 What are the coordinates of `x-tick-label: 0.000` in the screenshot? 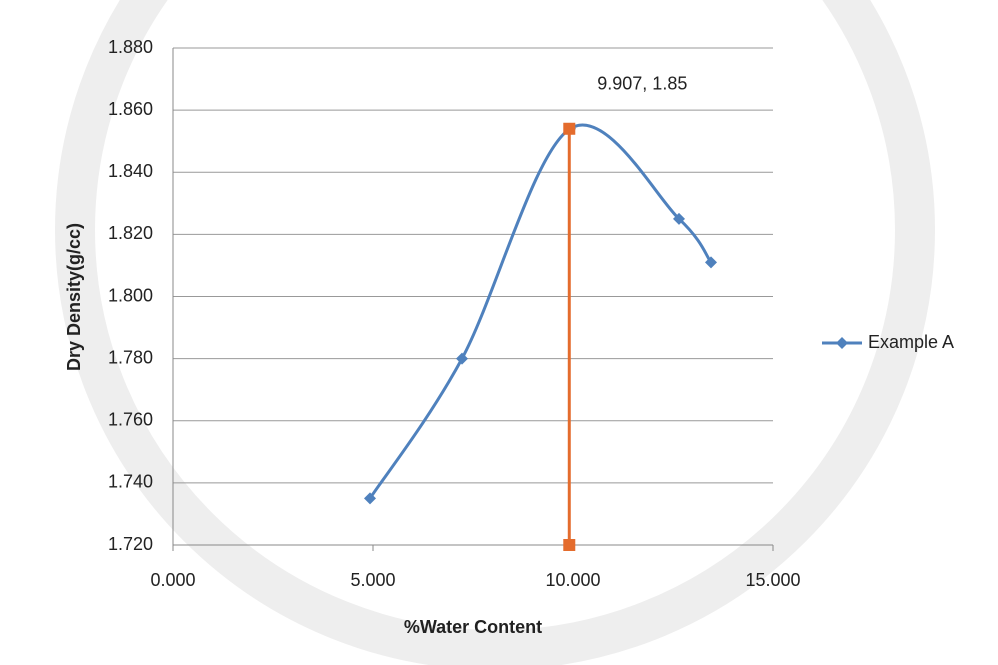 It's located at (172, 580).